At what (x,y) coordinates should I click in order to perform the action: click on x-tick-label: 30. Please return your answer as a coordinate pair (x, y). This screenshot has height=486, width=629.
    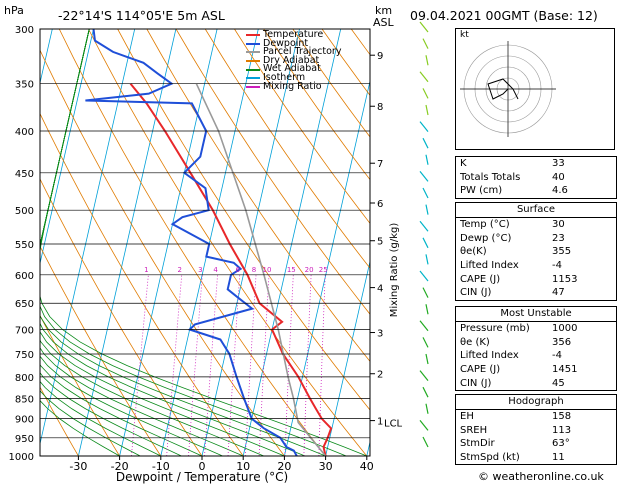
    Looking at the image, I should click on (326, 466).